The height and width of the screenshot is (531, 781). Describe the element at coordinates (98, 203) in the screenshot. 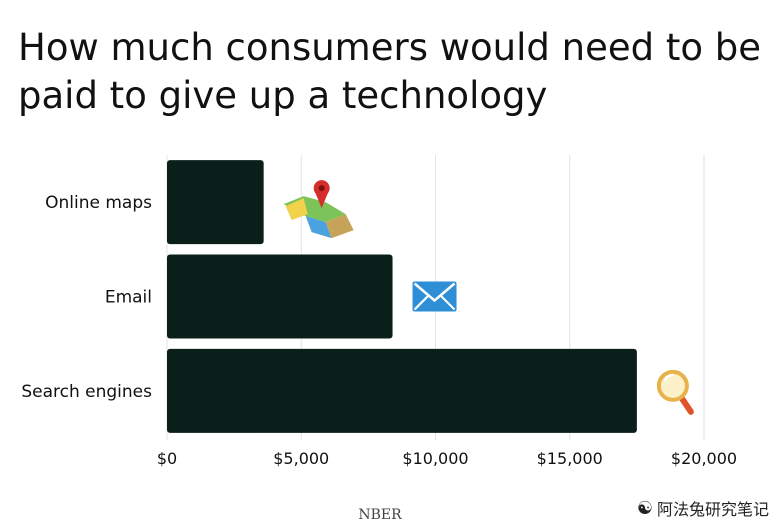

I see `category-label: Online maps` at that location.